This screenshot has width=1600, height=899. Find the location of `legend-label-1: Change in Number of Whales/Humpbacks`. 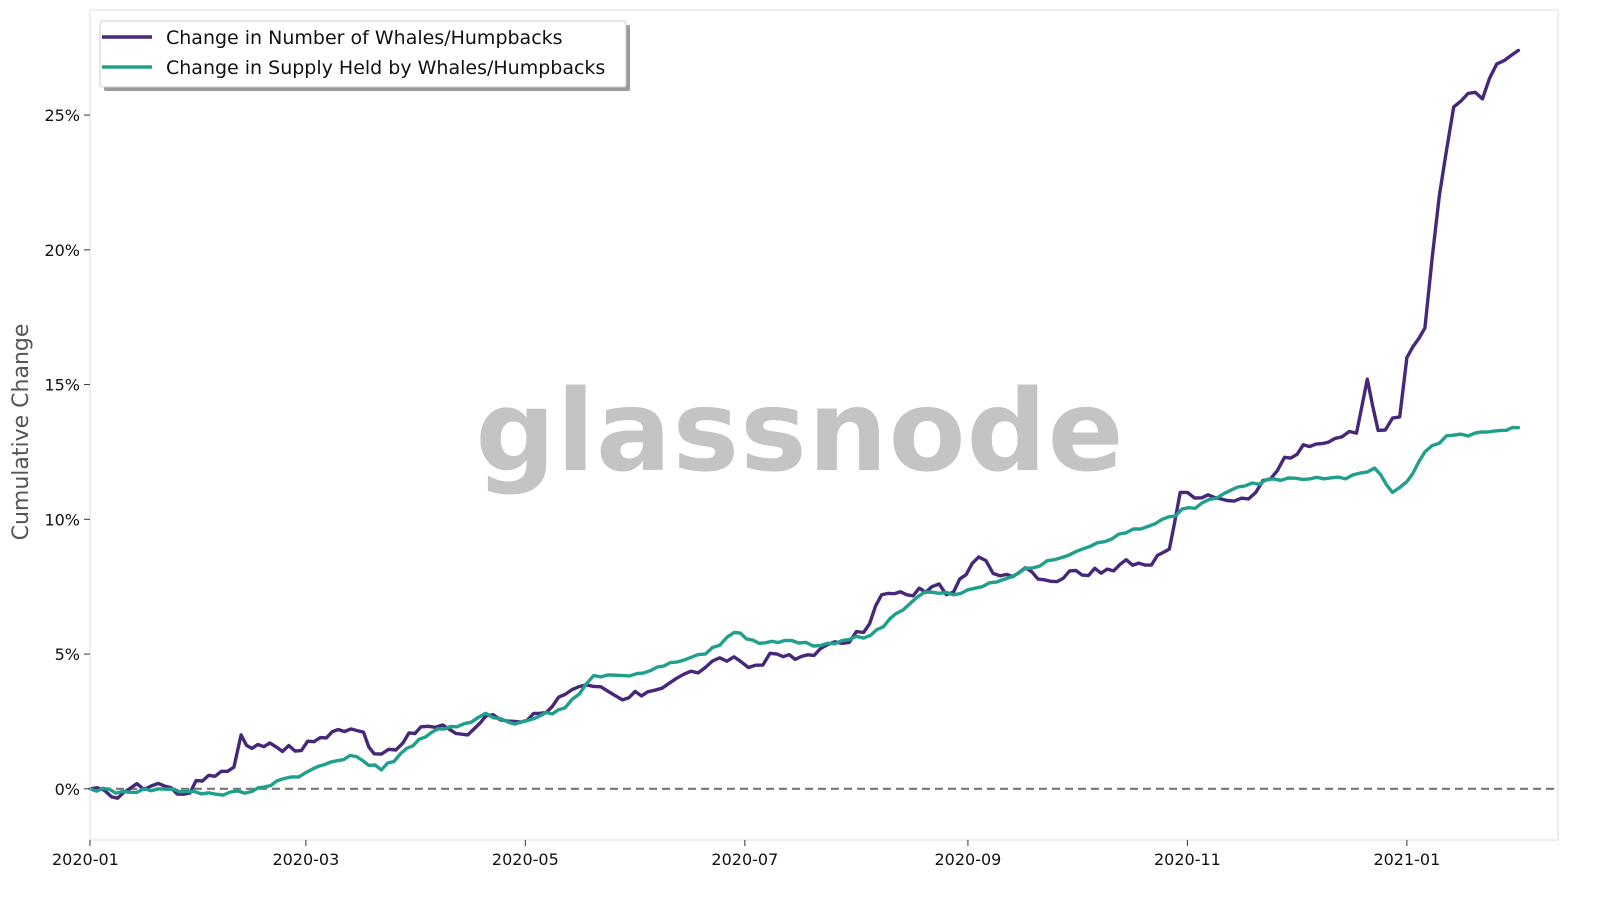

legend-label-1: Change in Number of Whales/Humpbacks is located at coordinates (364, 38).